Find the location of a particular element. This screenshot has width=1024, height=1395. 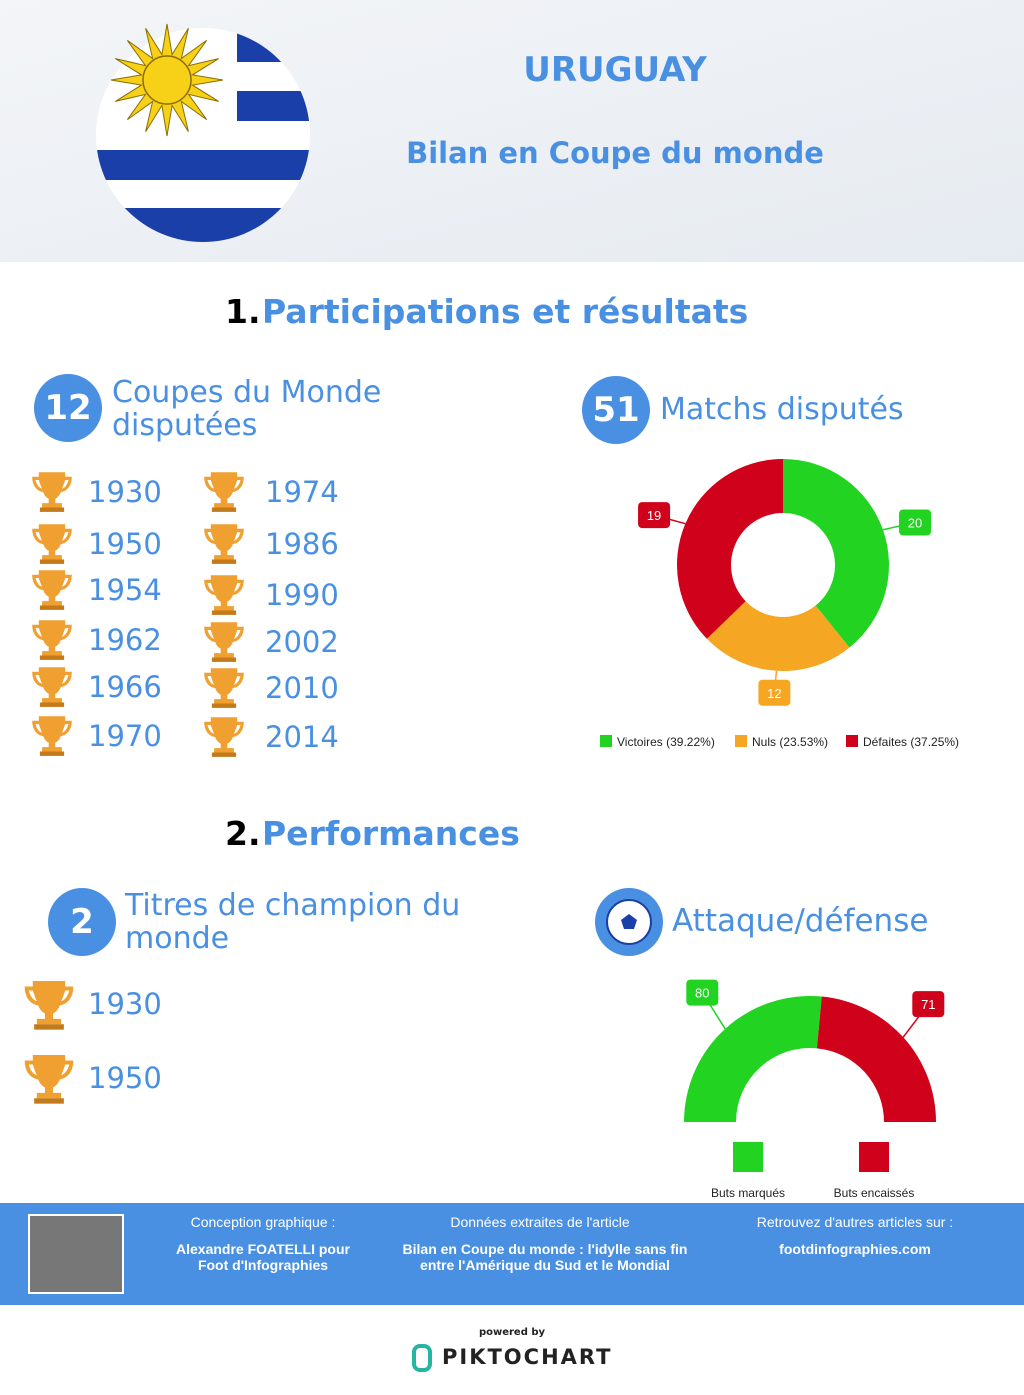

data-label: 71 is located at coordinates (928, 1004).